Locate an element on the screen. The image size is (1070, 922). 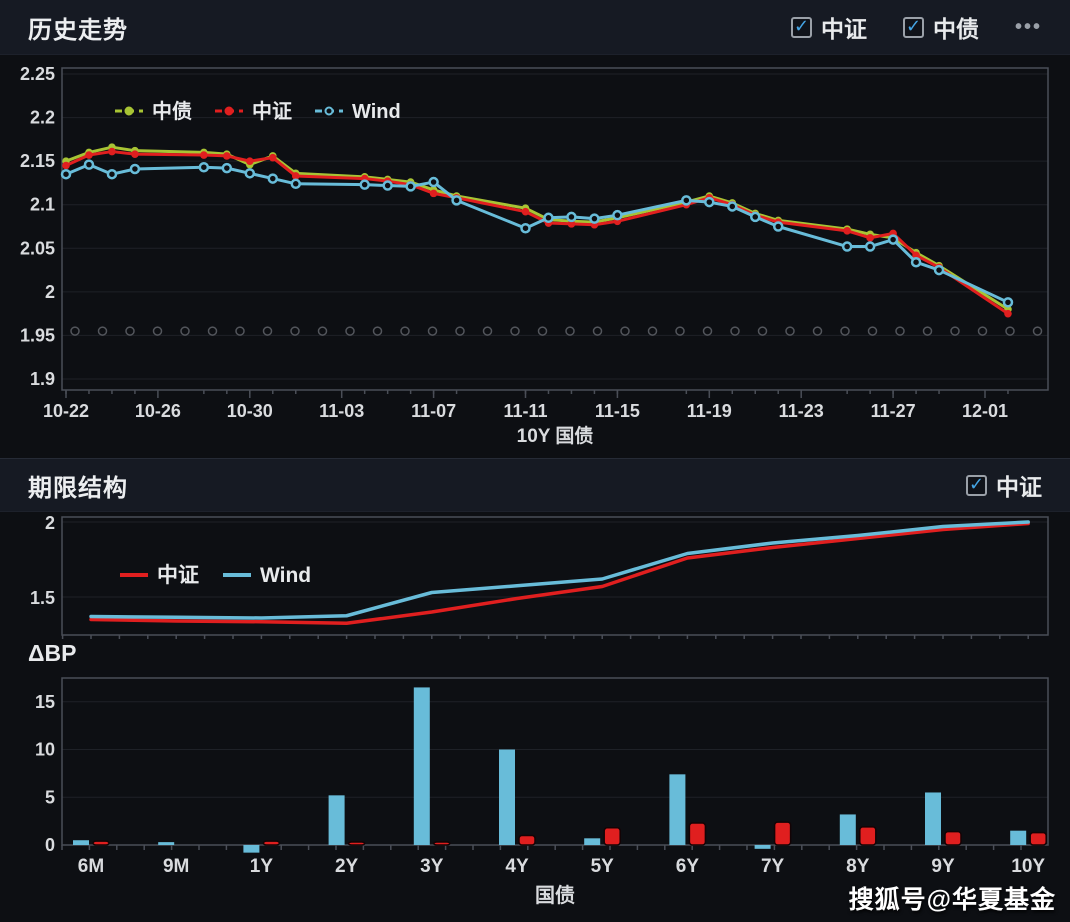
svg-text: 6M is located at coordinates (91, 866).